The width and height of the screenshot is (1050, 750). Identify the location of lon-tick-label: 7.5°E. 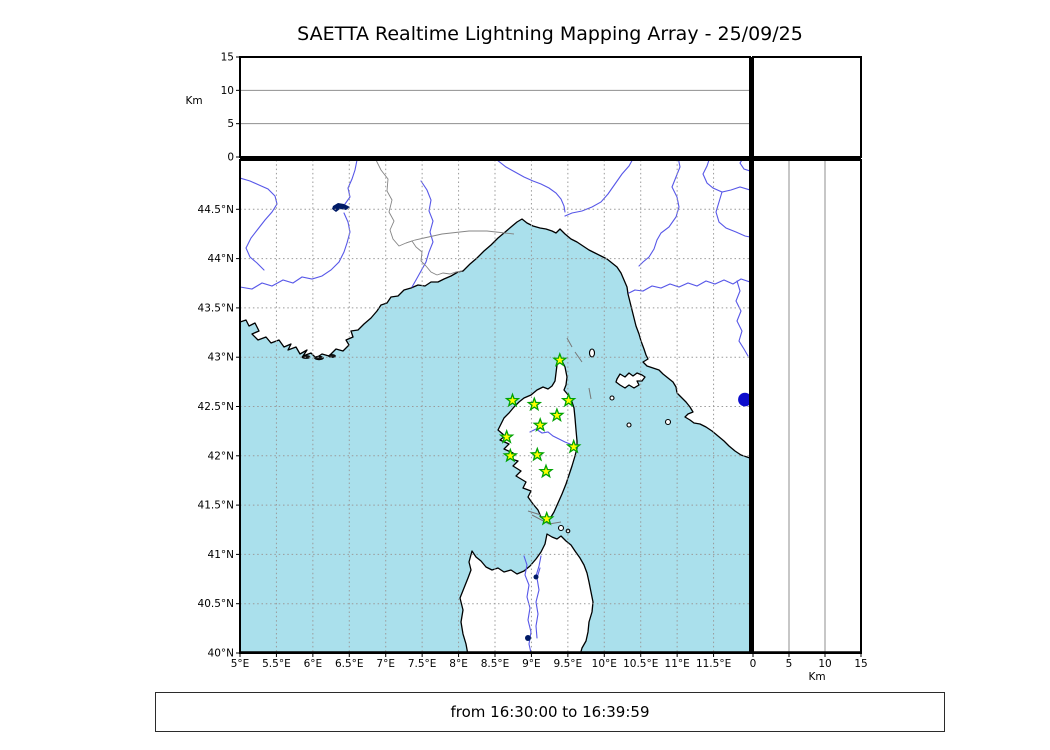
(422, 664).